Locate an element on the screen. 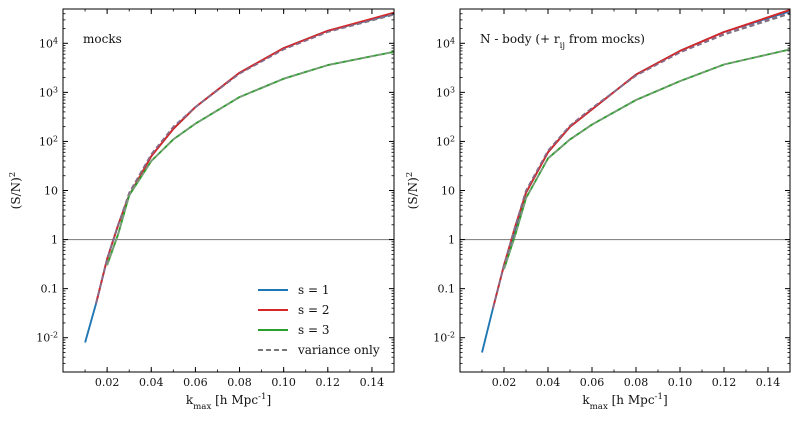 The height and width of the screenshot is (423, 800). legend-label-0: s = 1 is located at coordinates (313, 290).